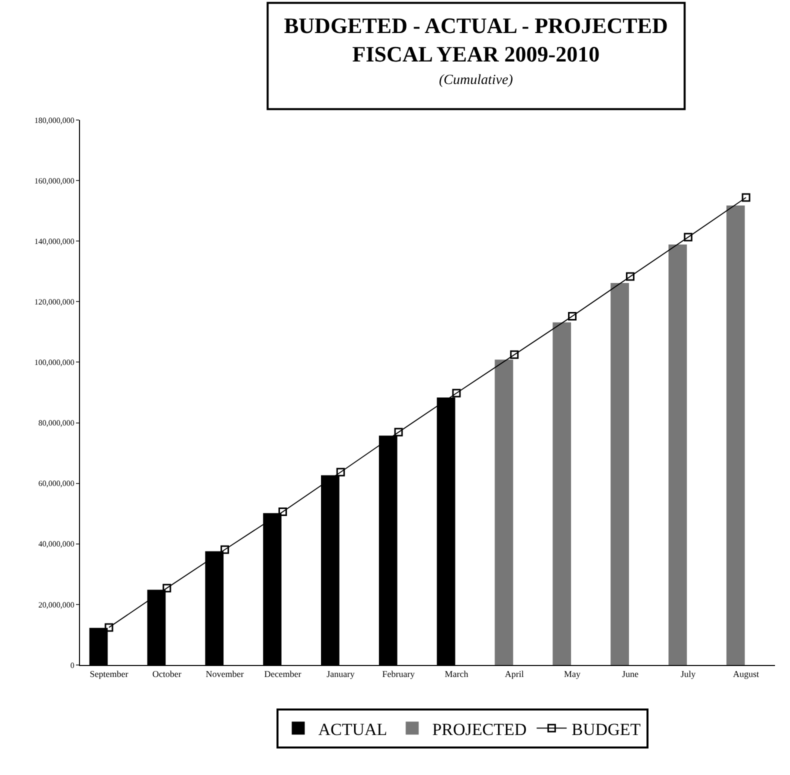 The height and width of the screenshot is (775, 790). Describe the element at coordinates (225, 673) in the screenshot. I see `x-tick-label: November` at that location.